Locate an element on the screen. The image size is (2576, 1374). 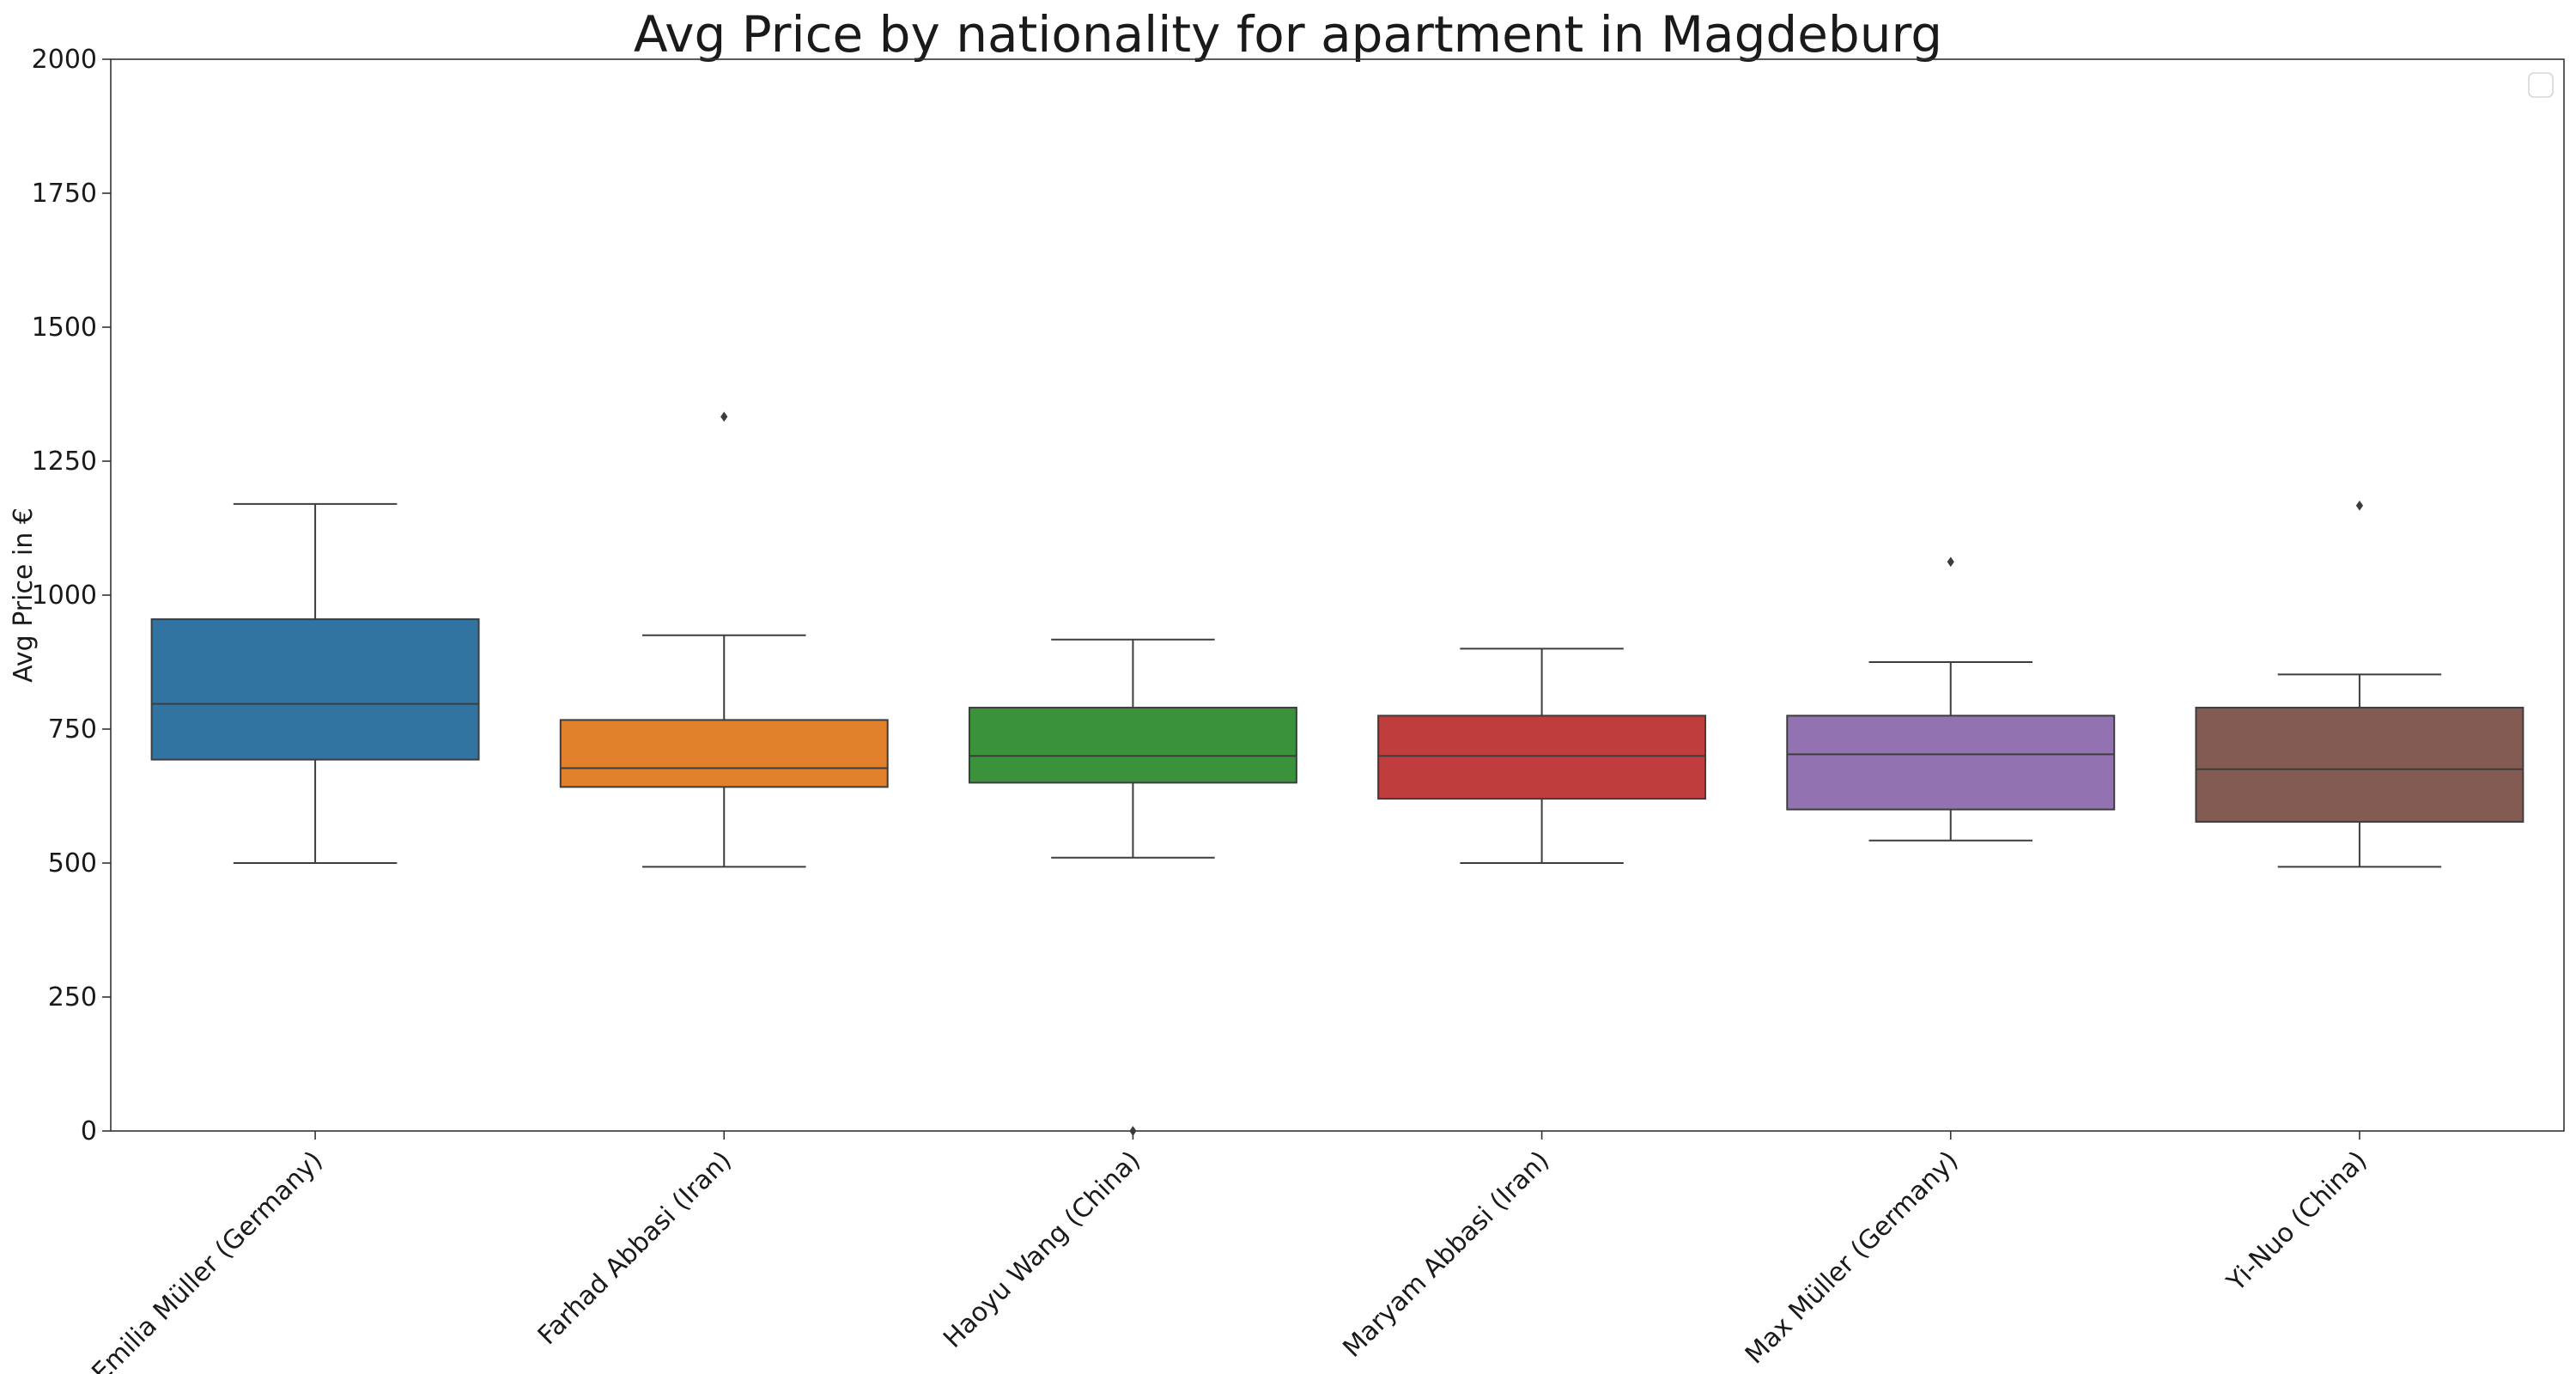
legend-box is located at coordinates (2541, 85).